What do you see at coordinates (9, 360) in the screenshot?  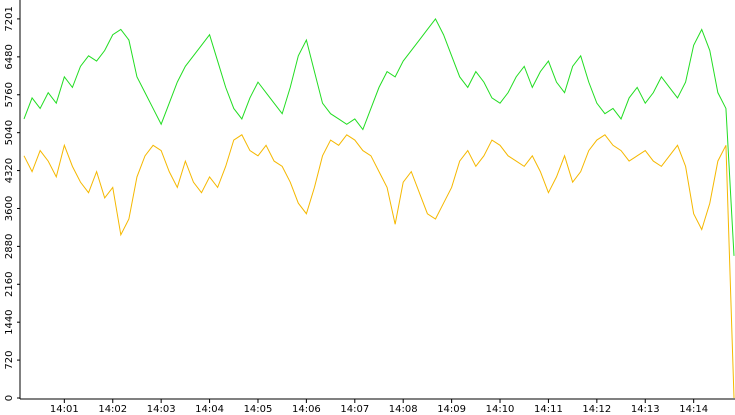 I see `y-tick-label: 720` at bounding box center [9, 360].